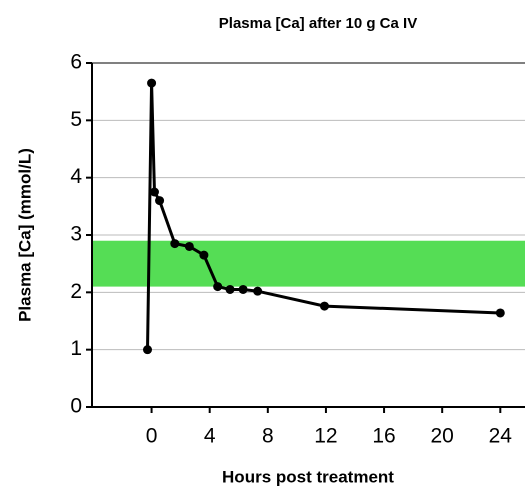 The height and width of the screenshot is (493, 526). What do you see at coordinates (152, 436) in the screenshot?
I see `x-tick-label: 0` at bounding box center [152, 436].